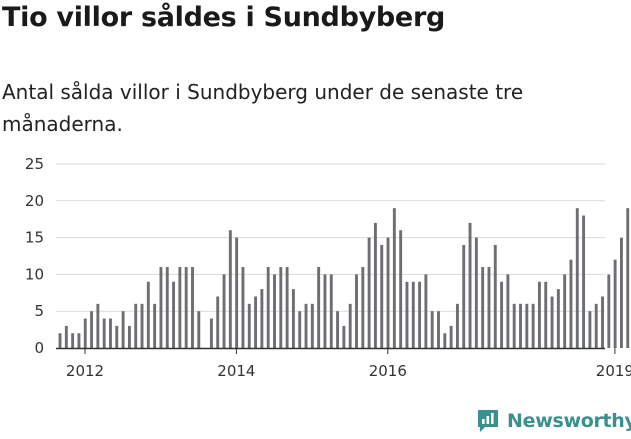 This screenshot has height=439, width=631. I want to click on y-tick-label: 25, so click(34, 164).